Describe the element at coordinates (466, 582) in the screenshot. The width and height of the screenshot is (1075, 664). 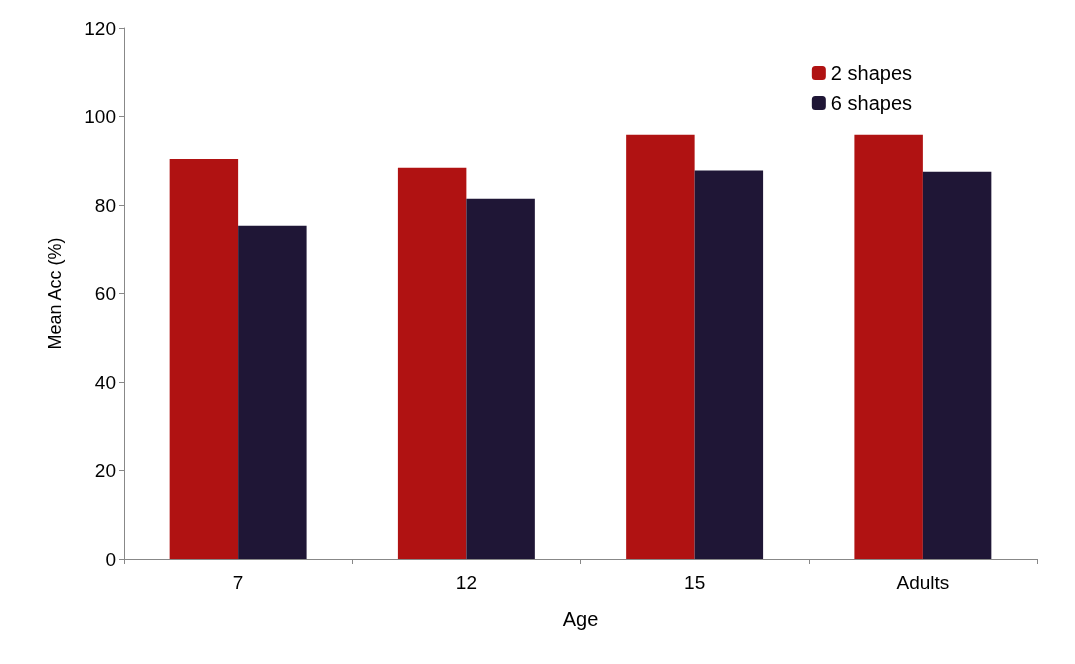
I see `x-tick-label: 12` at that location.